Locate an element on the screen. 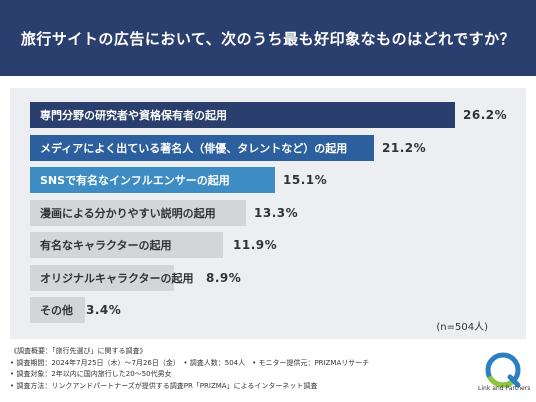 Image resolution: width=536 pixels, height=402 pixels. sample-size-note: (n=504人) is located at coordinates (462, 327).